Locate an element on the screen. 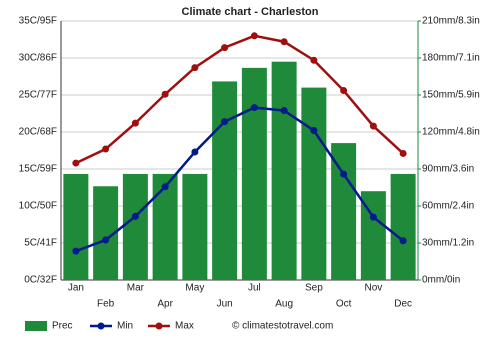  y-tick-label: 10C/50F is located at coordinates (38, 206).